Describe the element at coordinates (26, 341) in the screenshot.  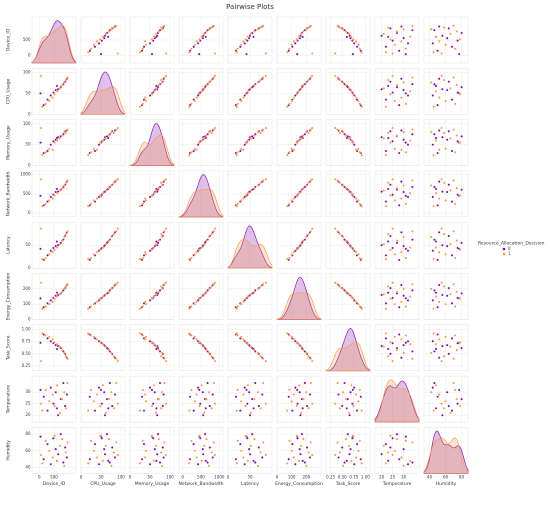
I see `y-tick-label: 0.75` at that location.